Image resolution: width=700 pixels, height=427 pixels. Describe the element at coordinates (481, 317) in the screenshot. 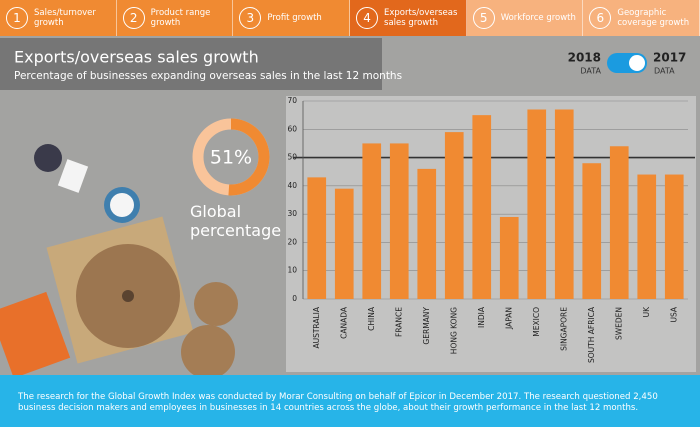

I see `x-tick-label: INDIA` at that location.